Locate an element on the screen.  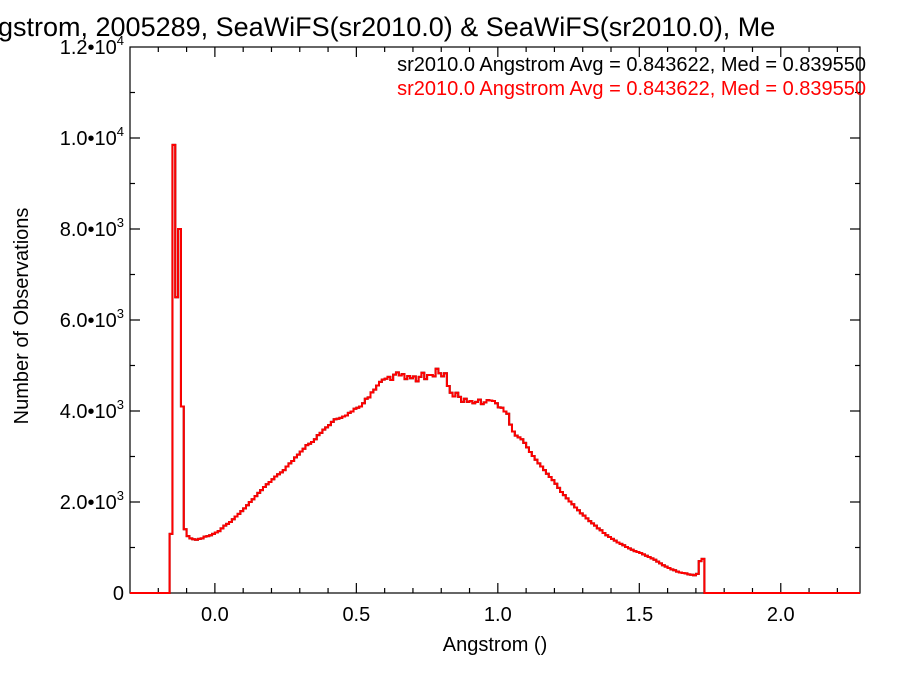
y-tick-label: 4.0•103 is located at coordinates (92, 410).